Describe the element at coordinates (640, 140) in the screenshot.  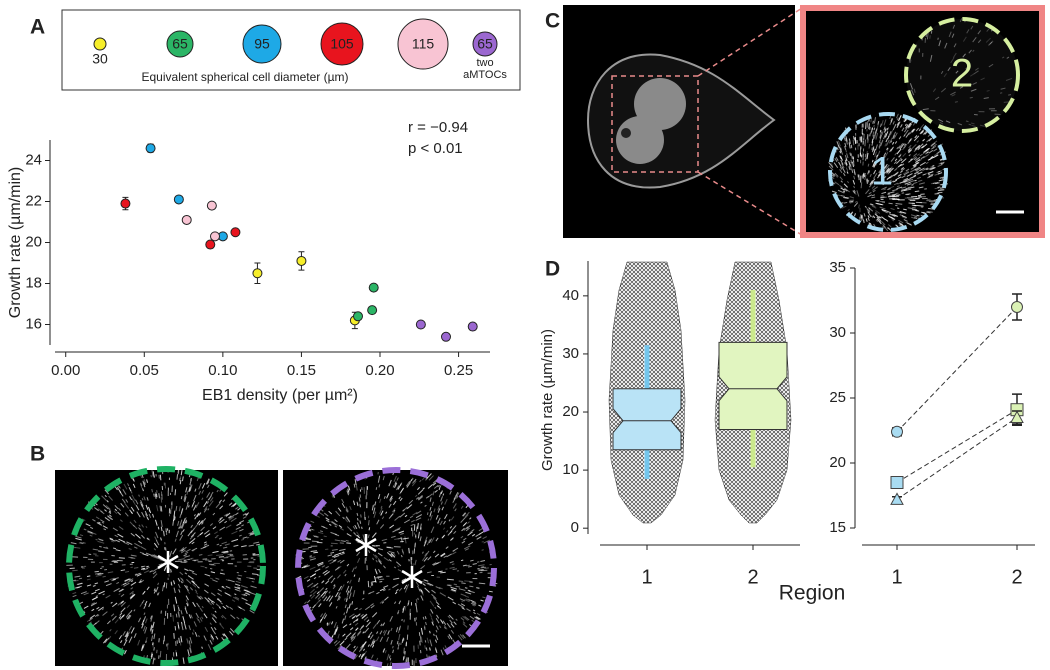
I see `cell-body` at that location.